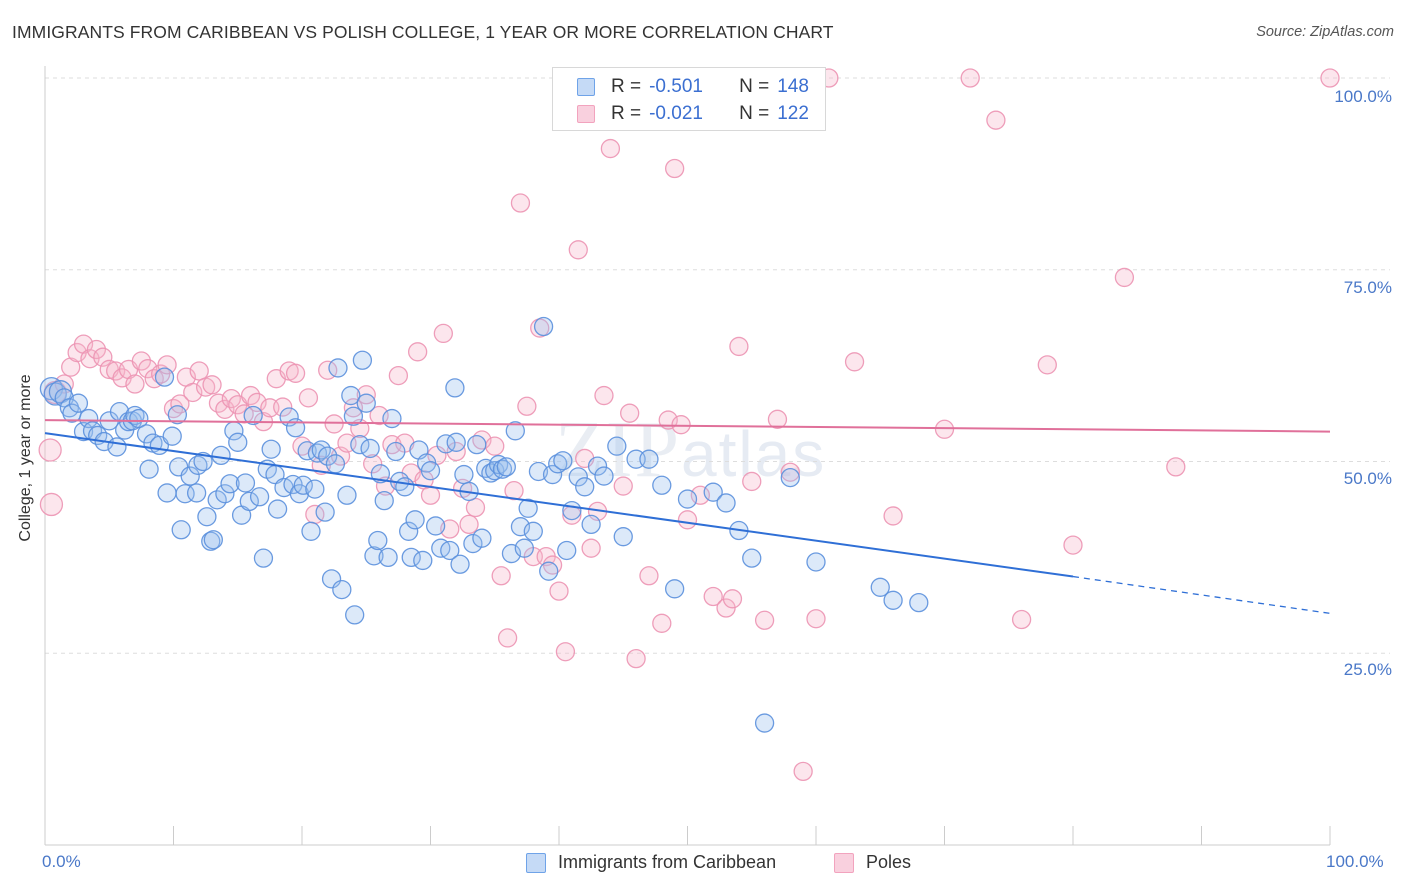 The height and width of the screenshot is (892, 1406). What do you see at coordinates (754, 113) in the screenshot?
I see `legend-n-label: N =` at bounding box center [754, 113].